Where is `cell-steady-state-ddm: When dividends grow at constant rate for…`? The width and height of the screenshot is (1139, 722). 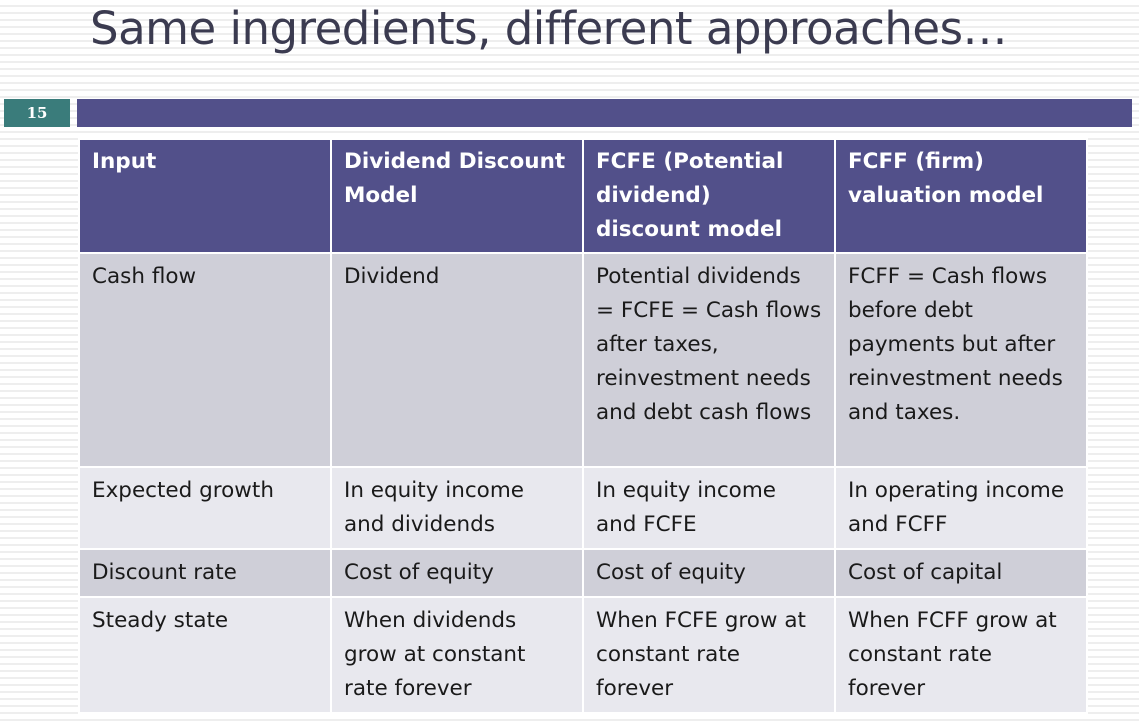 cell-steady-state-ddm: When dividends grow at constant rate for… is located at coordinates (457, 655).